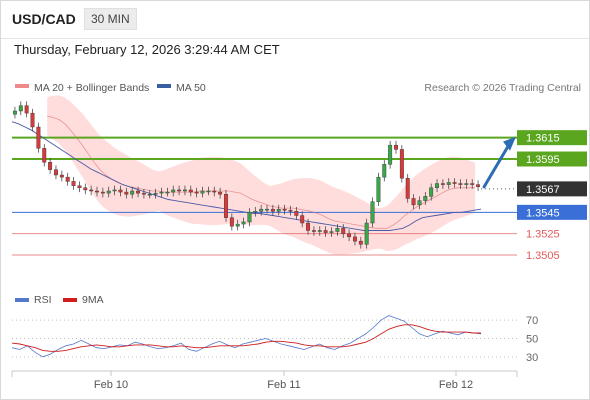 This screenshot has height=400, width=590. What do you see at coordinates (543, 256) in the screenshot?
I see `level-label-1.3505: 1.3505` at bounding box center [543, 256].